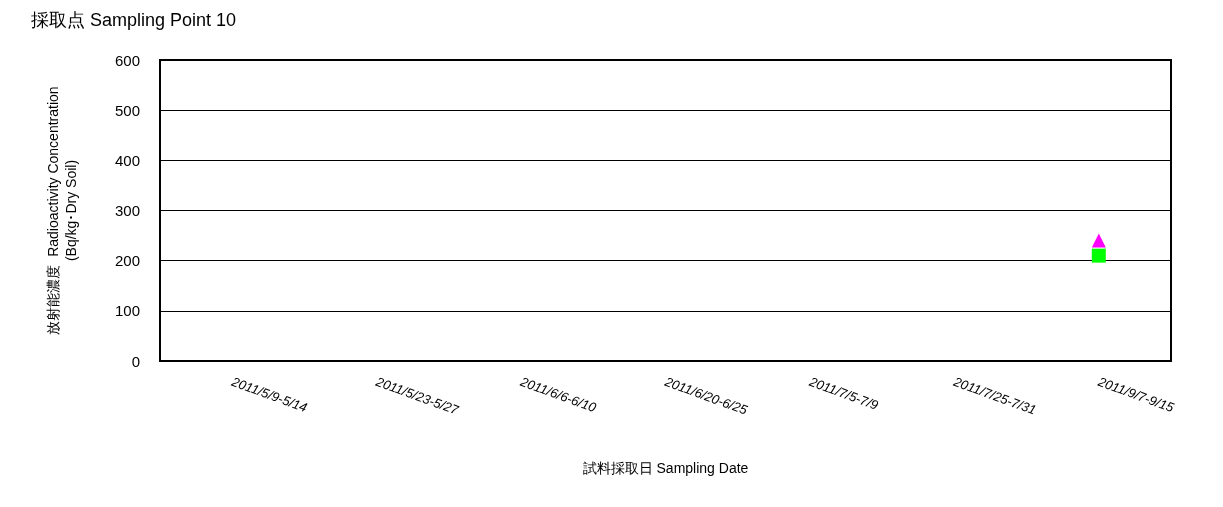 The width and height of the screenshot is (1223, 507). Describe the element at coordinates (135, 361) in the screenshot. I see `y-tick-label: 0` at that location.